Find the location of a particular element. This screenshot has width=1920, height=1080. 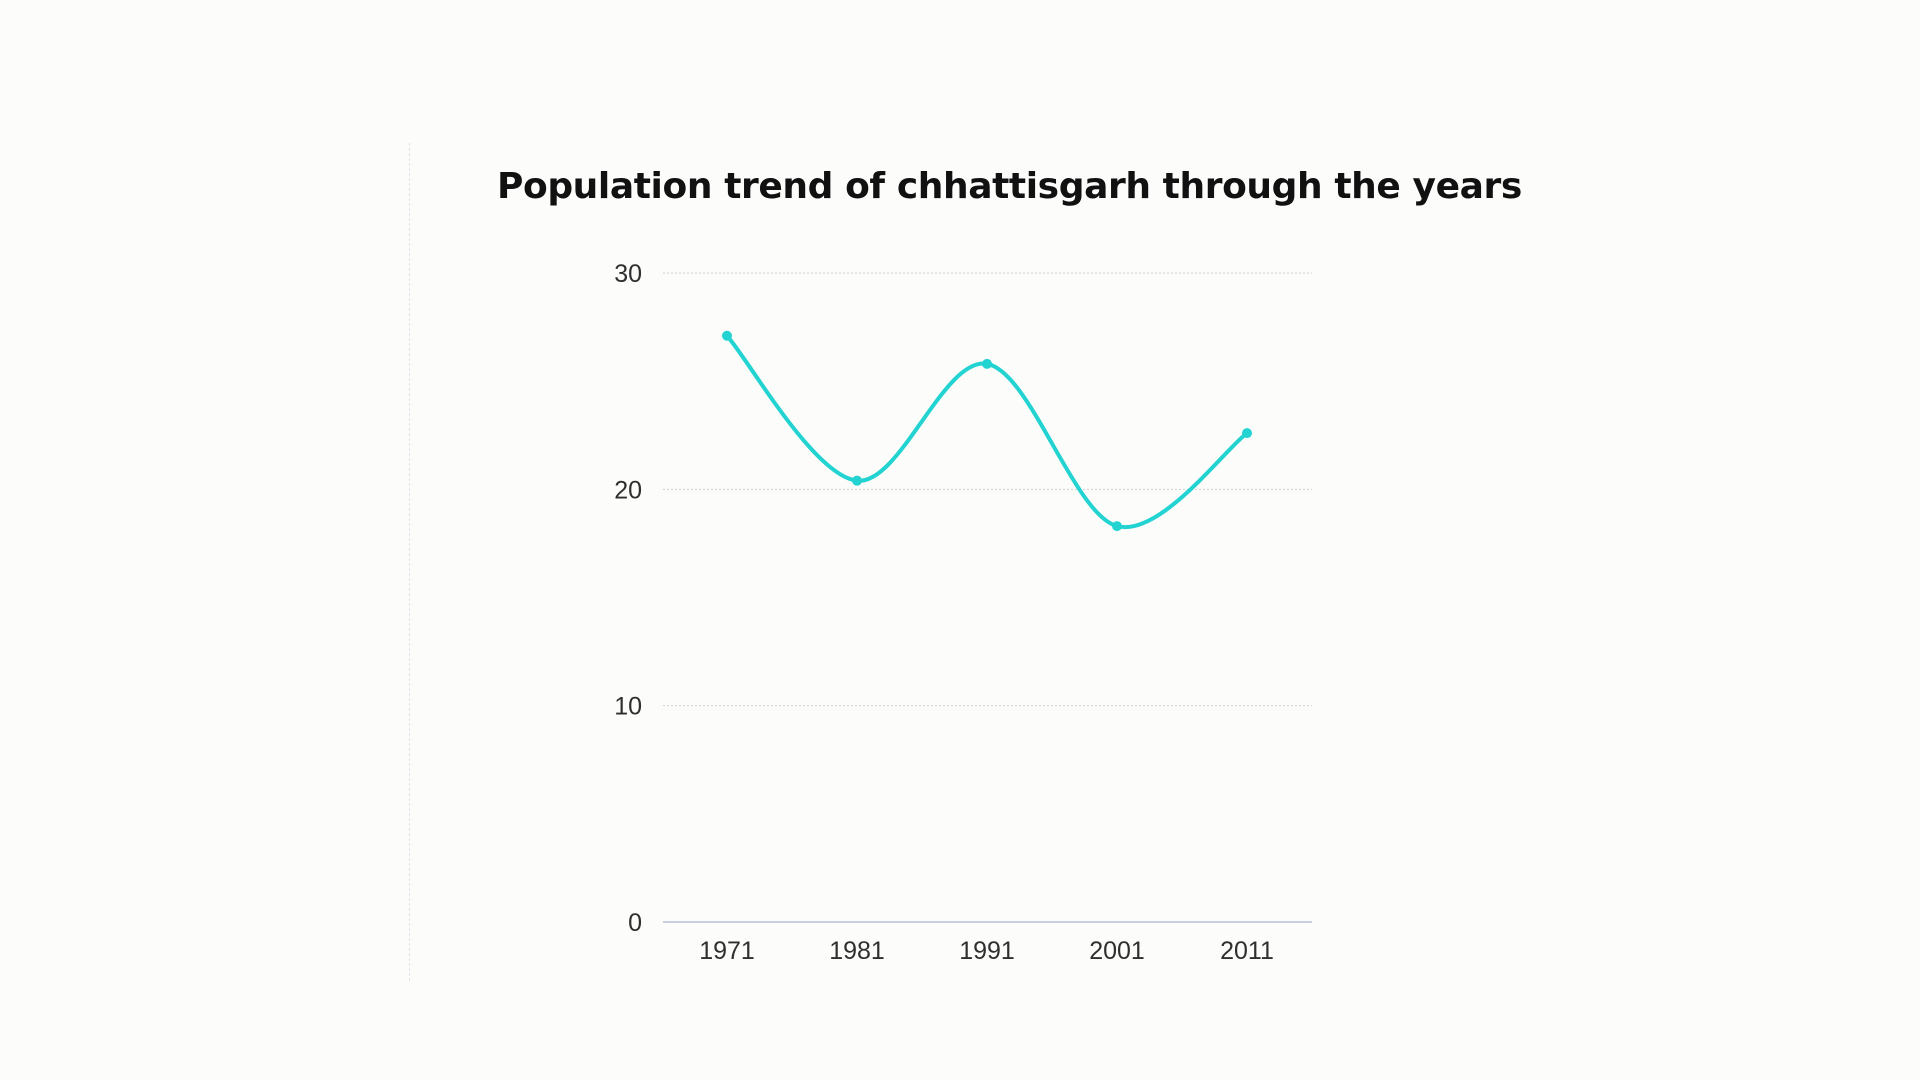

x-axis-ticks: 1971 1981 1991 2001 2011 is located at coordinates (986, 951).